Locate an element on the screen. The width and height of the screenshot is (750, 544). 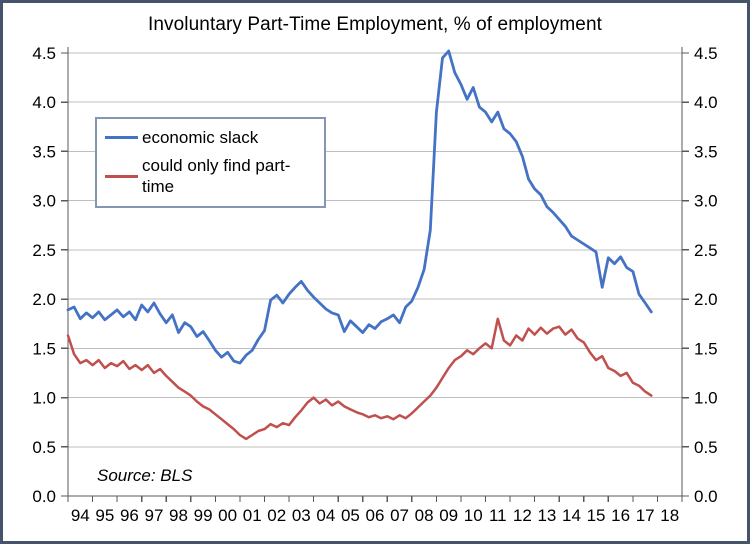
x-tick-label: 02 is located at coordinates (276, 515).